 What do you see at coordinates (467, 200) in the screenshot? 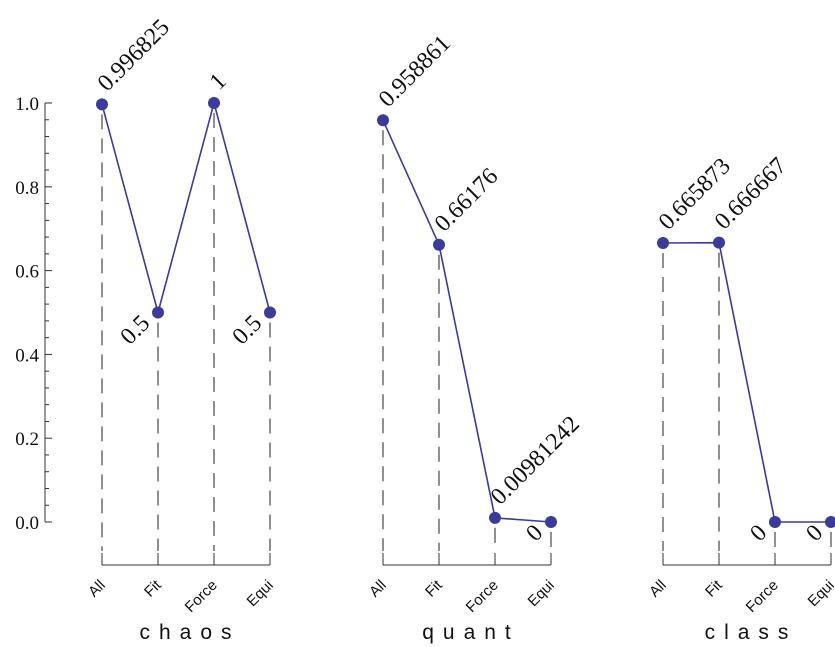
I see `data-label: 0.66176` at bounding box center [467, 200].